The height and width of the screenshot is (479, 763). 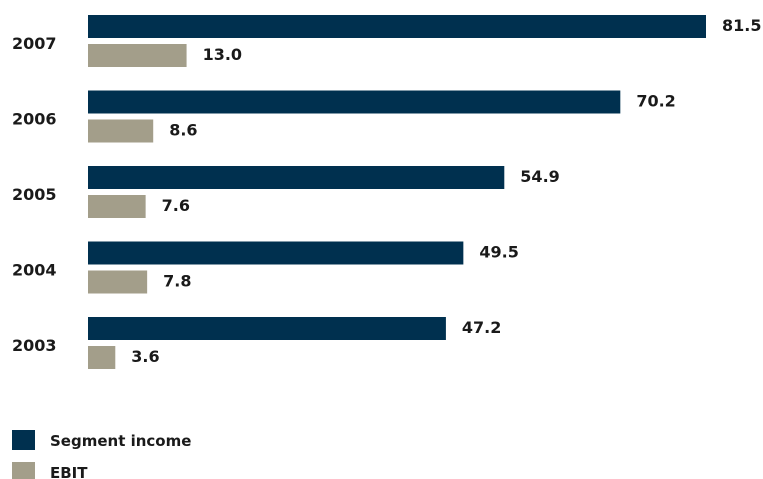 I want to click on category-label-2004: 2004, so click(x=34, y=270).